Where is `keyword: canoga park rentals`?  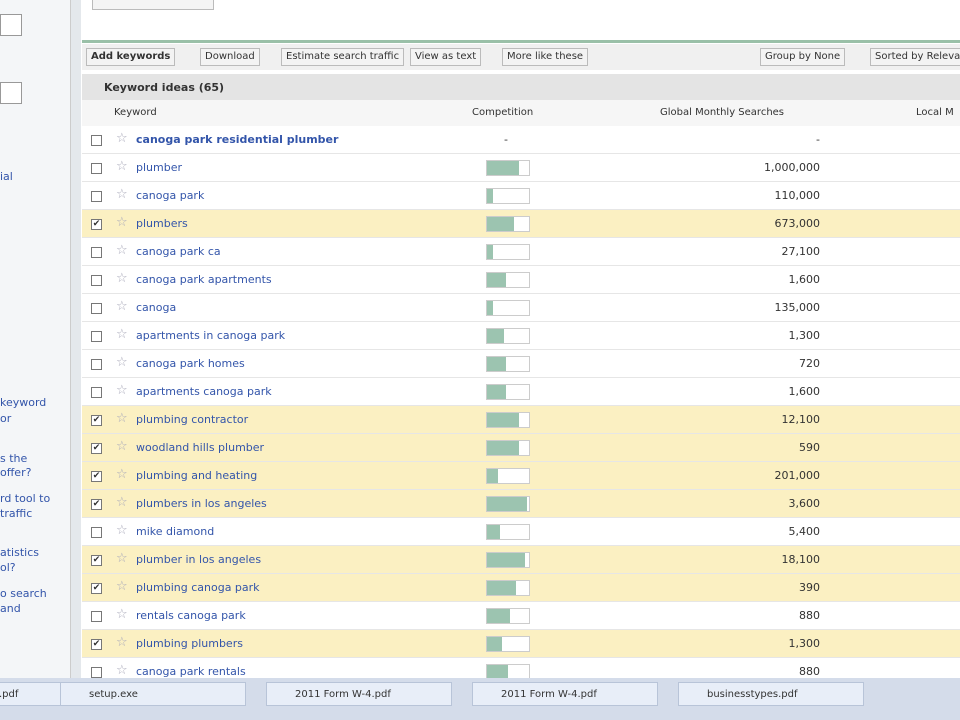 keyword: canoga park rentals is located at coordinates (191, 671).